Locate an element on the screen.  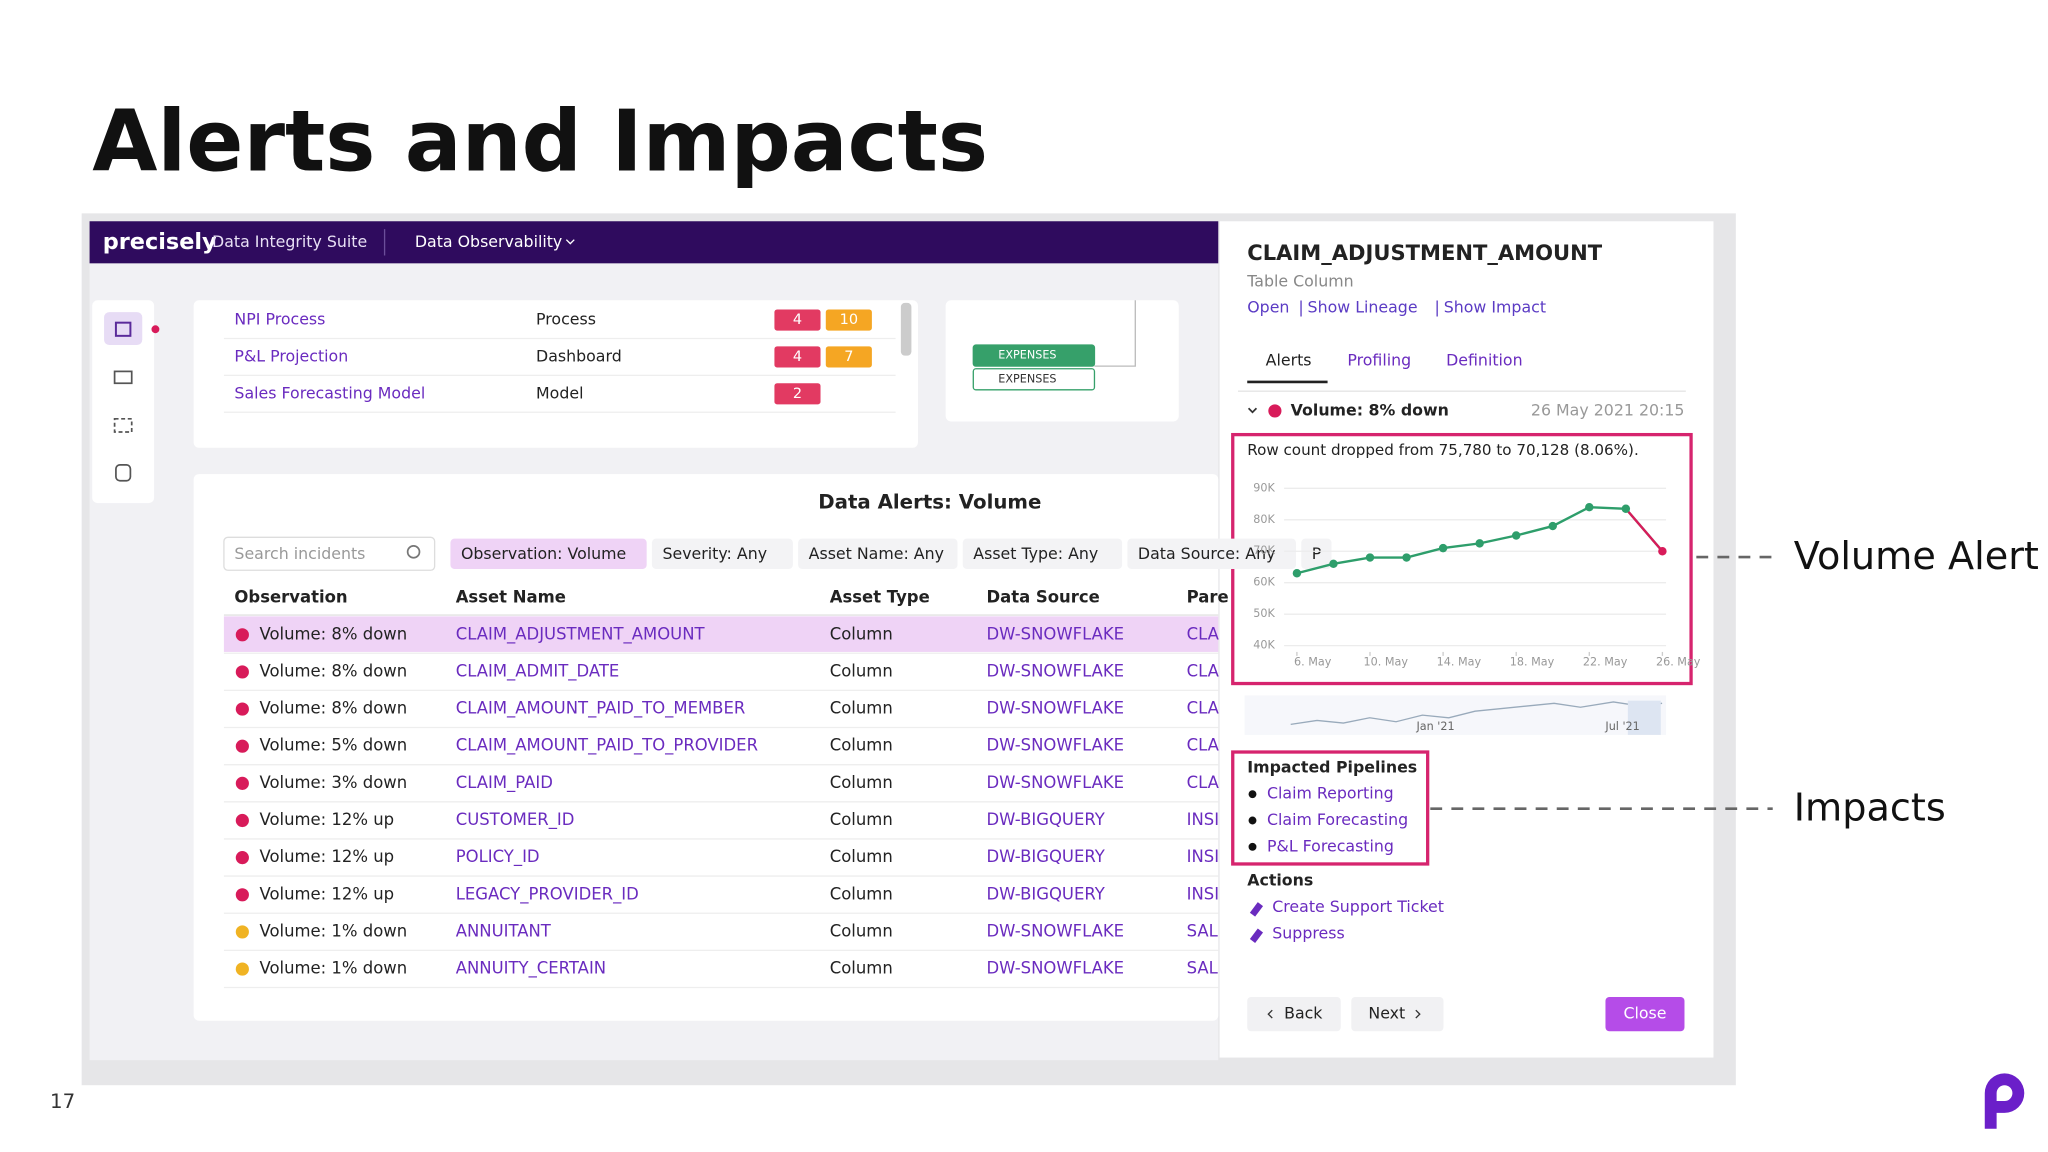
pipeline-link: P&L Forecasting is located at coordinates (1330, 845).